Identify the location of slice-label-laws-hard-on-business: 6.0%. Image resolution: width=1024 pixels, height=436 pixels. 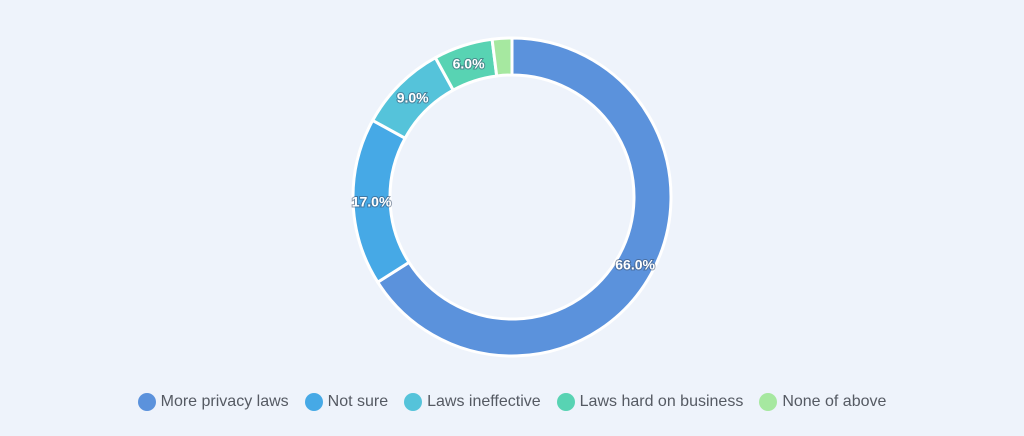
(469, 63).